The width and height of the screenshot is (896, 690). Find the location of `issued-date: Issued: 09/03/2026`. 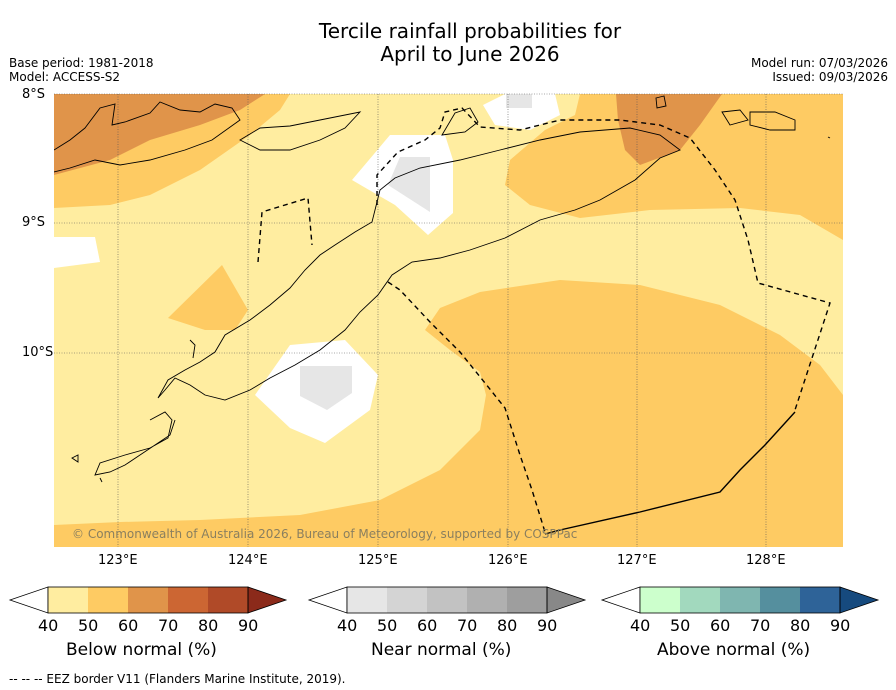

issued-date: Issued: 09/03/2026 is located at coordinates (830, 77).